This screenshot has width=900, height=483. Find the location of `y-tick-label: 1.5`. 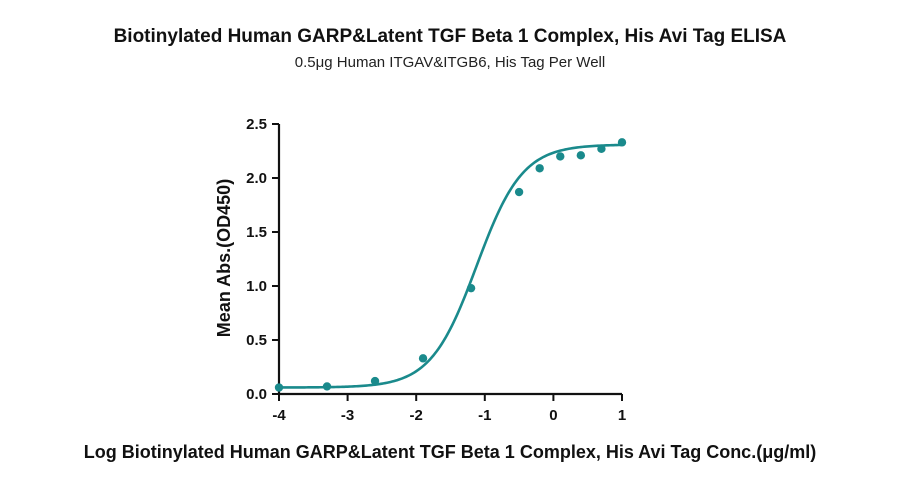

y-tick-label: 1.5 is located at coordinates (256, 232).